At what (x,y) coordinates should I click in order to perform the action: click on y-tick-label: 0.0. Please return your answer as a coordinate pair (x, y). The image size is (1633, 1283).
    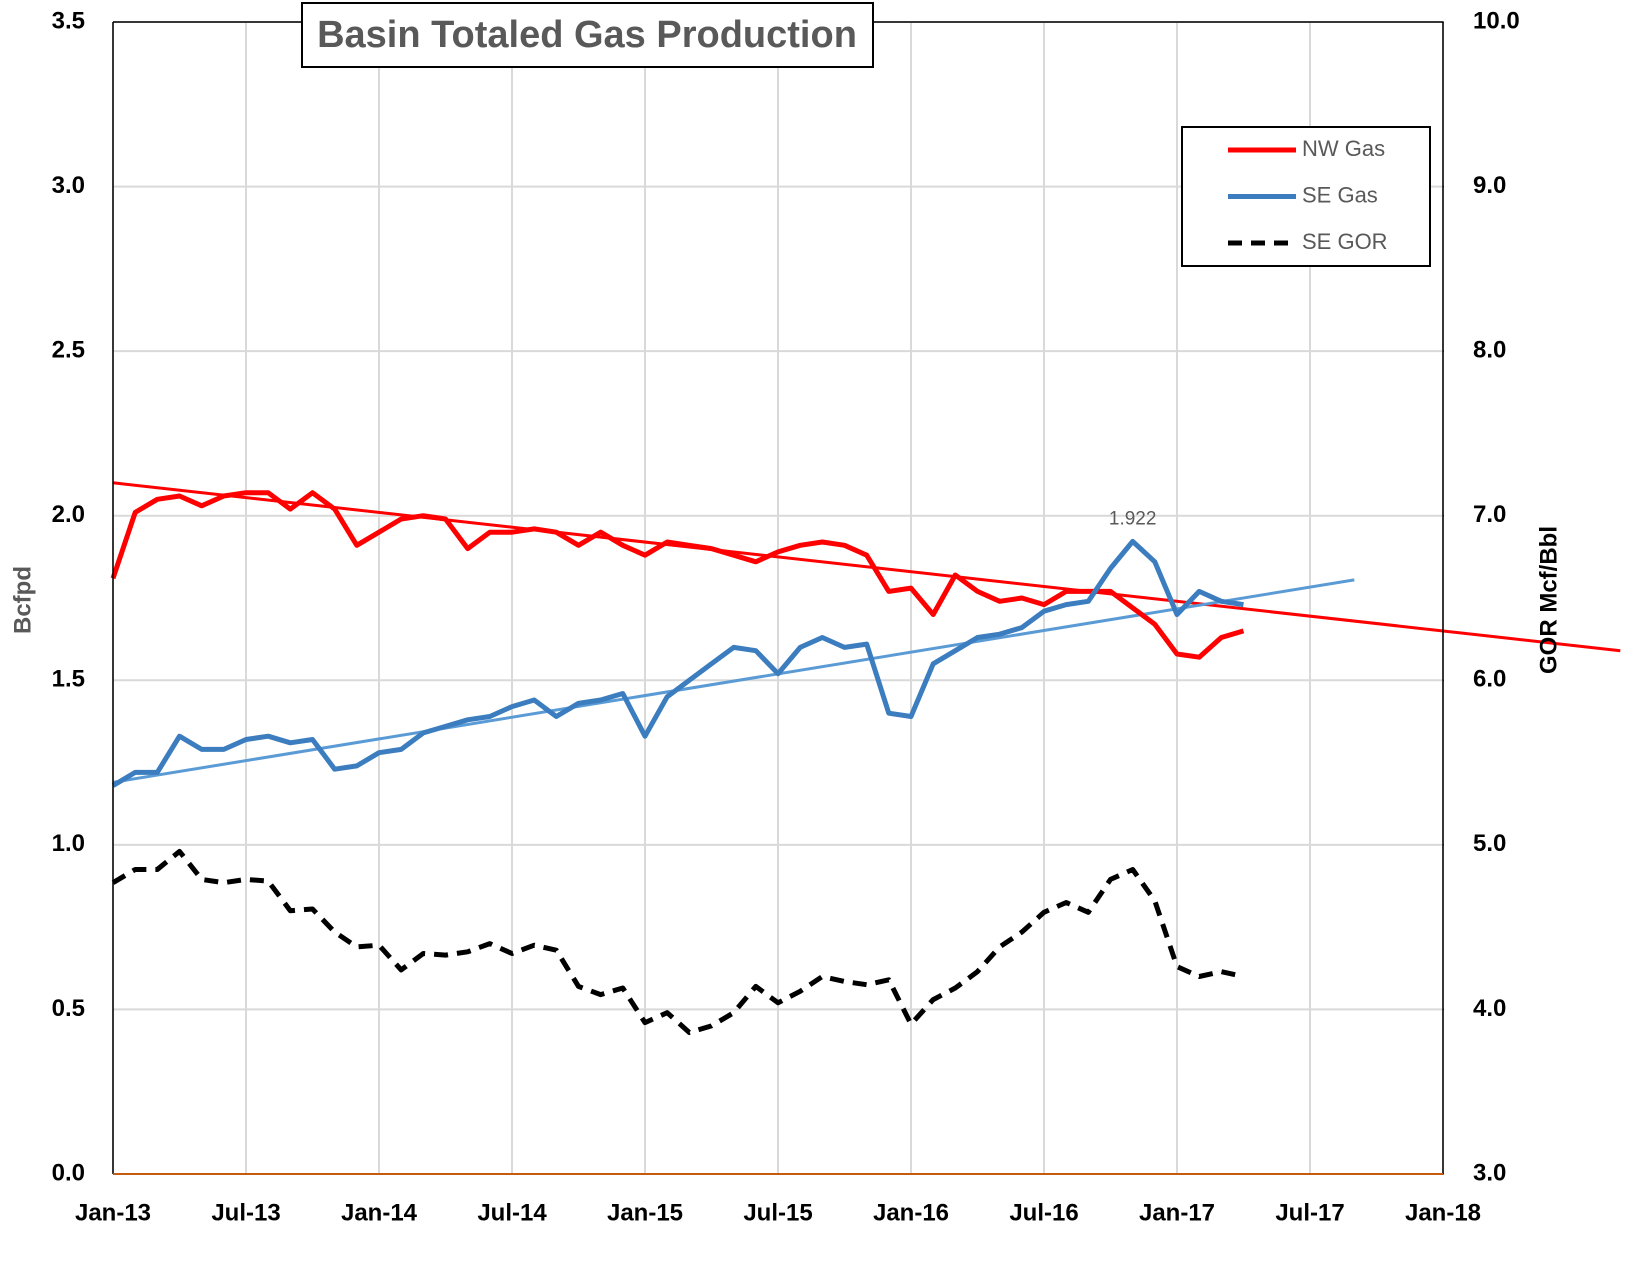
    Looking at the image, I should click on (68, 1172).